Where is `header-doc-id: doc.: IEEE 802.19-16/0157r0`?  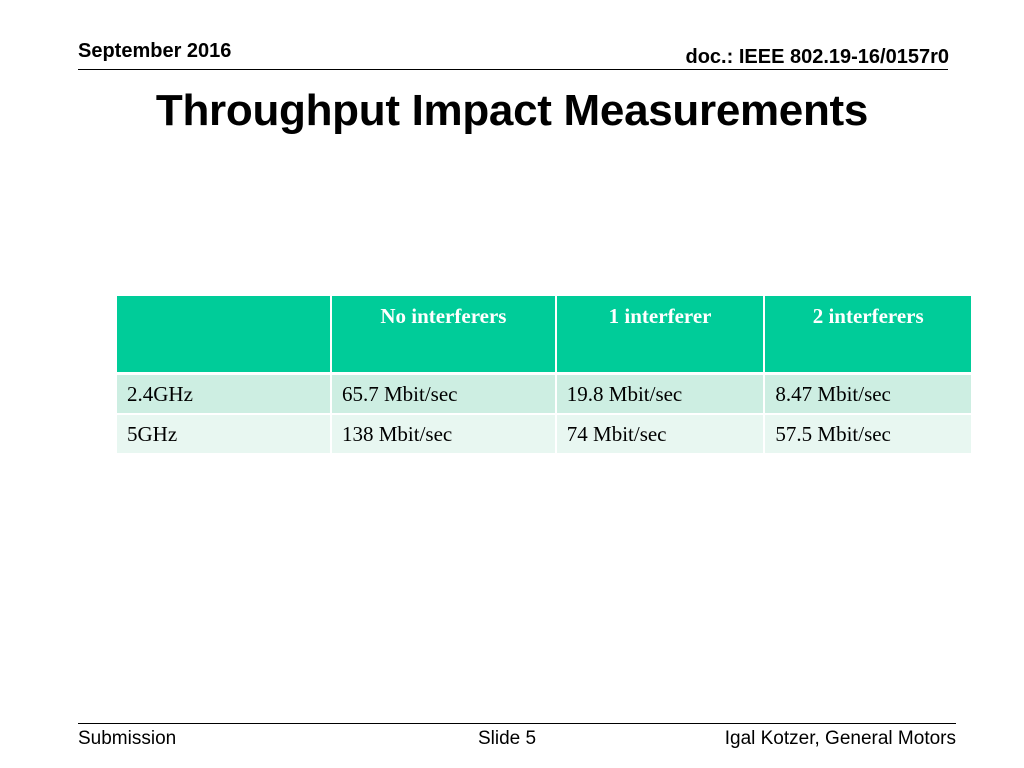 header-doc-id: doc.: IEEE 802.19-16/0157r0 is located at coordinates (817, 57).